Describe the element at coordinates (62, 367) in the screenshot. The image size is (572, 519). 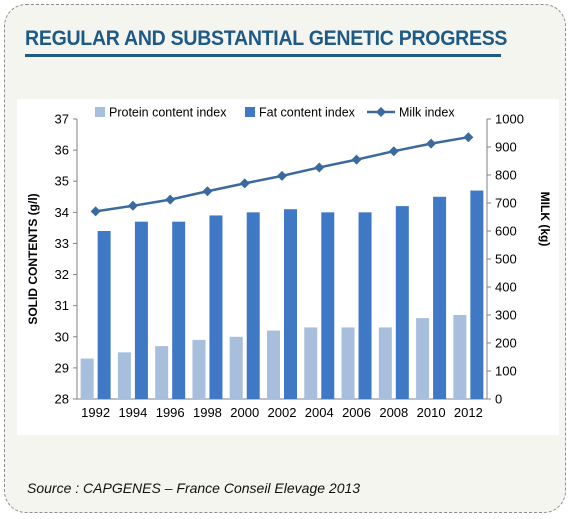
I see `left-tick-label: 29` at that location.